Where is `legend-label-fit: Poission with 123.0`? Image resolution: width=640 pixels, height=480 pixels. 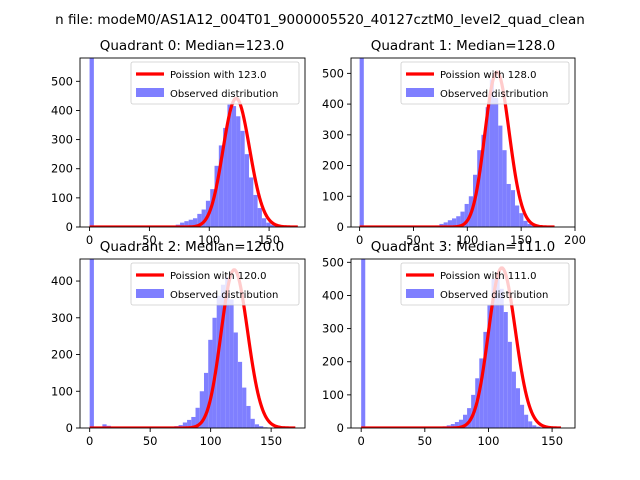 legend-label-fit: Poission with 123.0 is located at coordinates (218, 75).